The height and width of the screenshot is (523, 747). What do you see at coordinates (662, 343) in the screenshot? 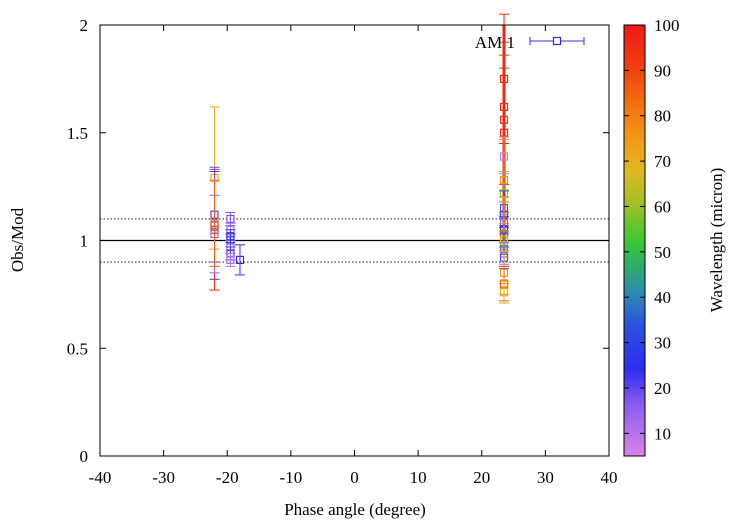
I see `colorbar-tick-label: 30` at bounding box center [662, 343].